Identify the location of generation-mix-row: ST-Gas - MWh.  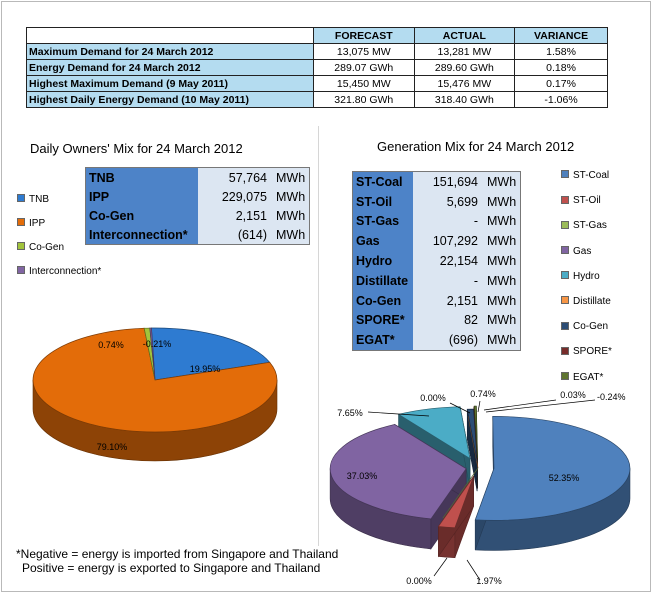
(436, 221).